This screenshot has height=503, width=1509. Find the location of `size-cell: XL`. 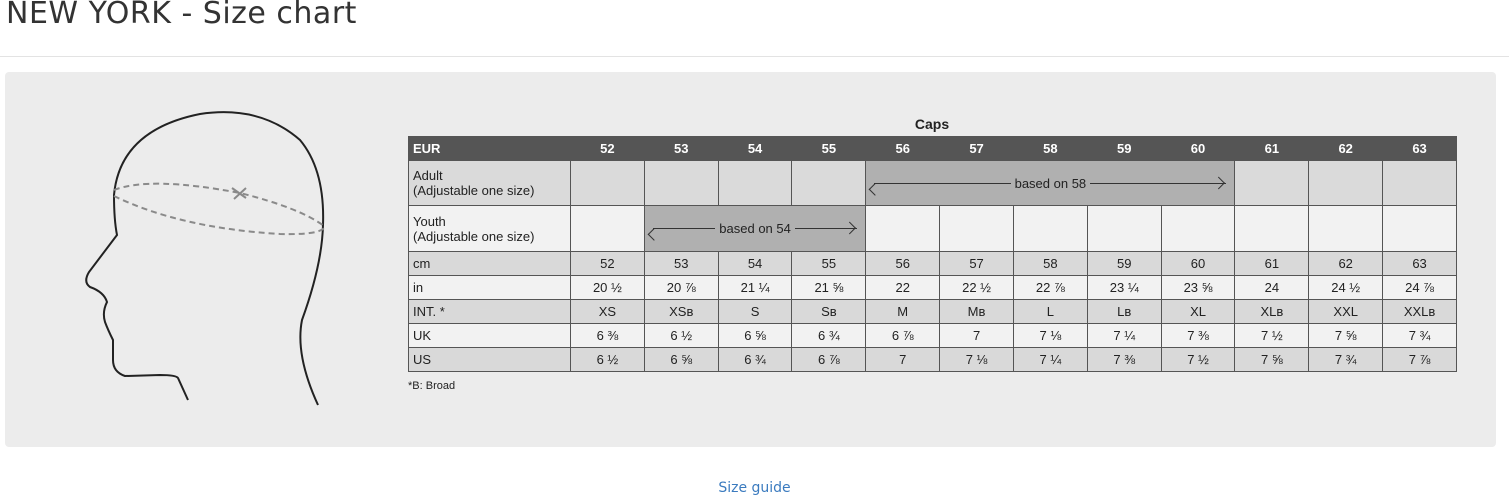

size-cell: XL is located at coordinates (1198, 311).